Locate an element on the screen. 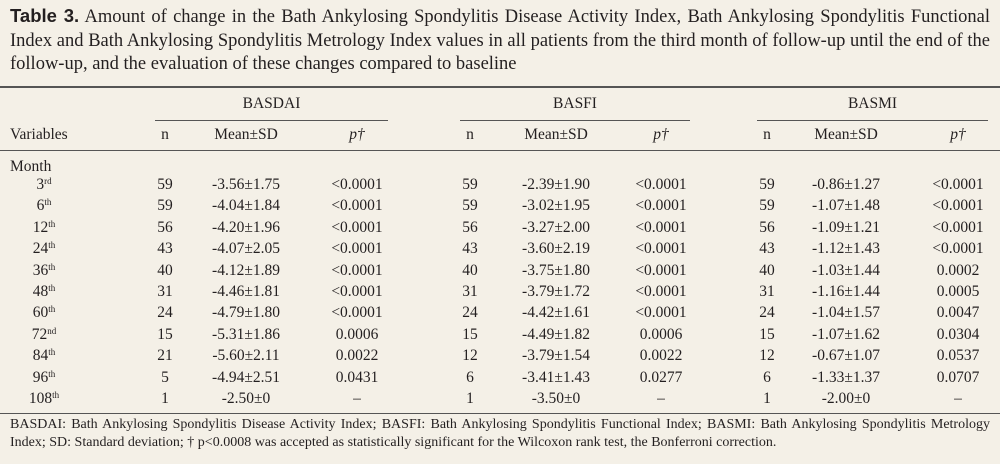 The image size is (1000, 464). cell: -2.50±0 is located at coordinates (246, 398).